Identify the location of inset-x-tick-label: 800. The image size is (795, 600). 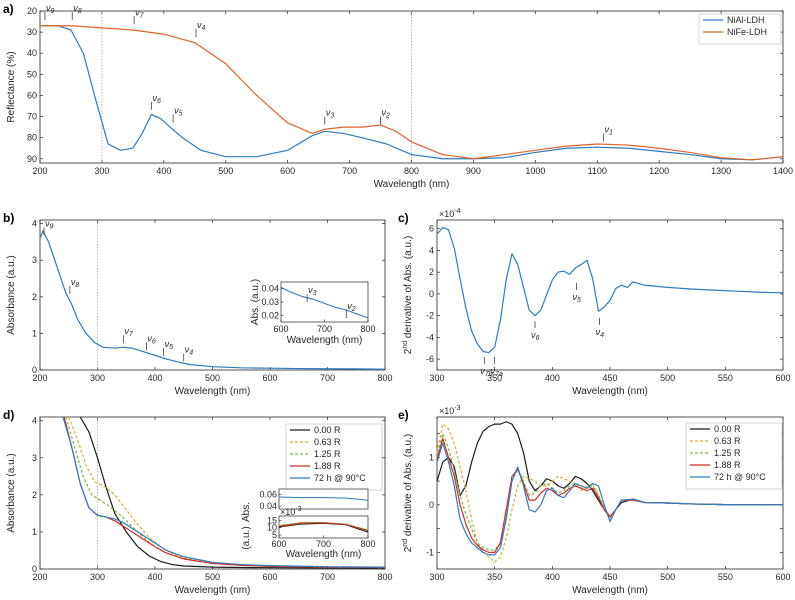
(367, 329).